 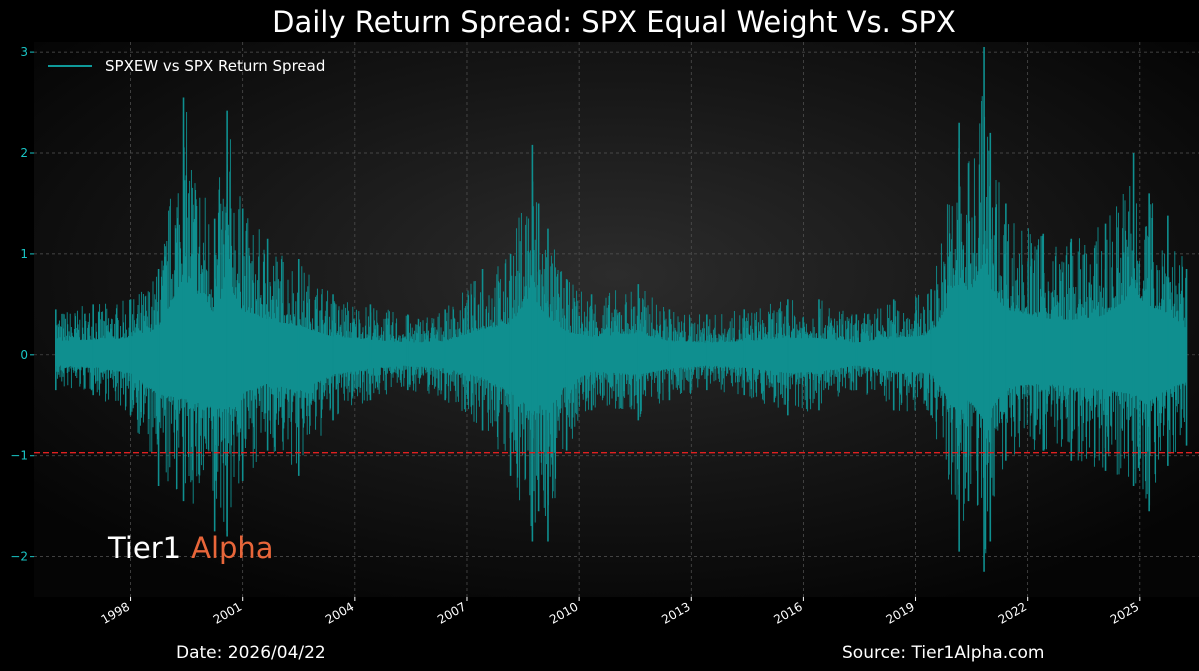 I want to click on brand-part1: Tier1, so click(x=144, y=548).